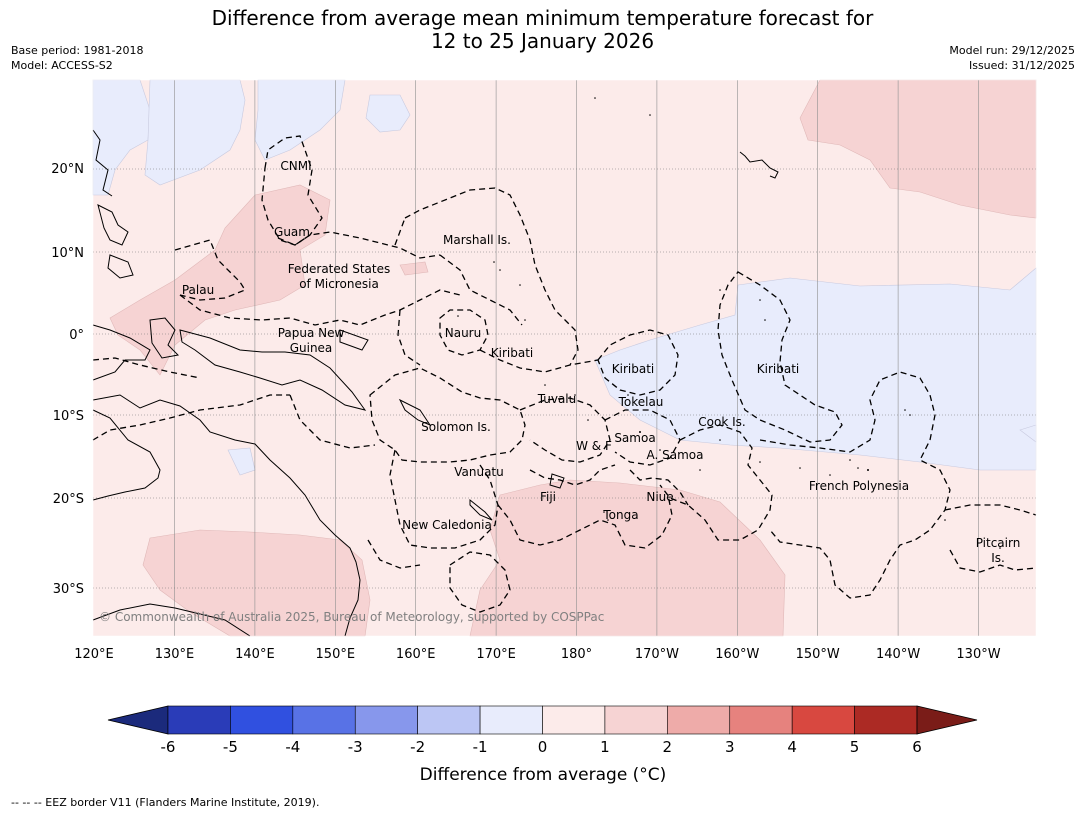 Image resolution: width=1085 pixels, height=816 pixels. Describe the element at coordinates (456, 427) in the screenshot. I see `label-solomon-islands: Solomon Is.` at that location.